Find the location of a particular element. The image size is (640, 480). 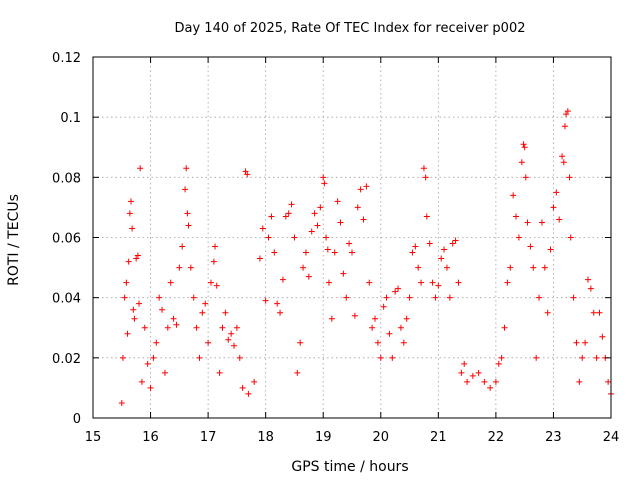

y-tick-label: 0.04 is located at coordinates (66, 299).